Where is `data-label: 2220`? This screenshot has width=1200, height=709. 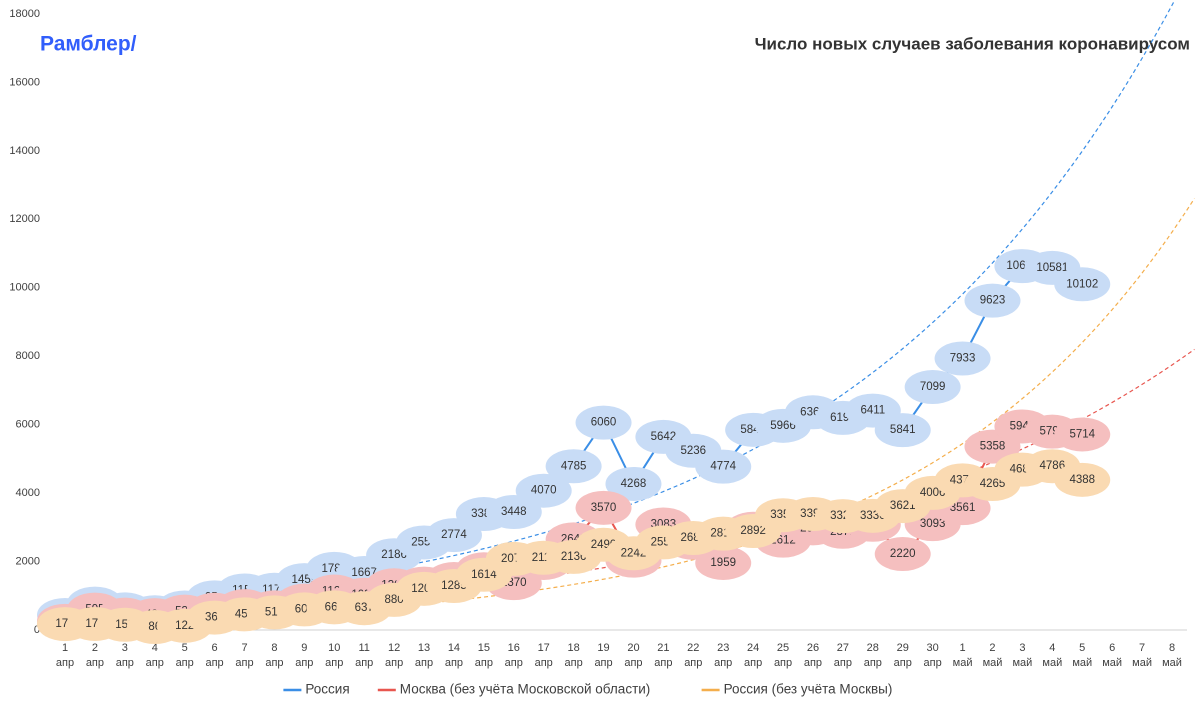 data-label: 2220 is located at coordinates (903, 554).